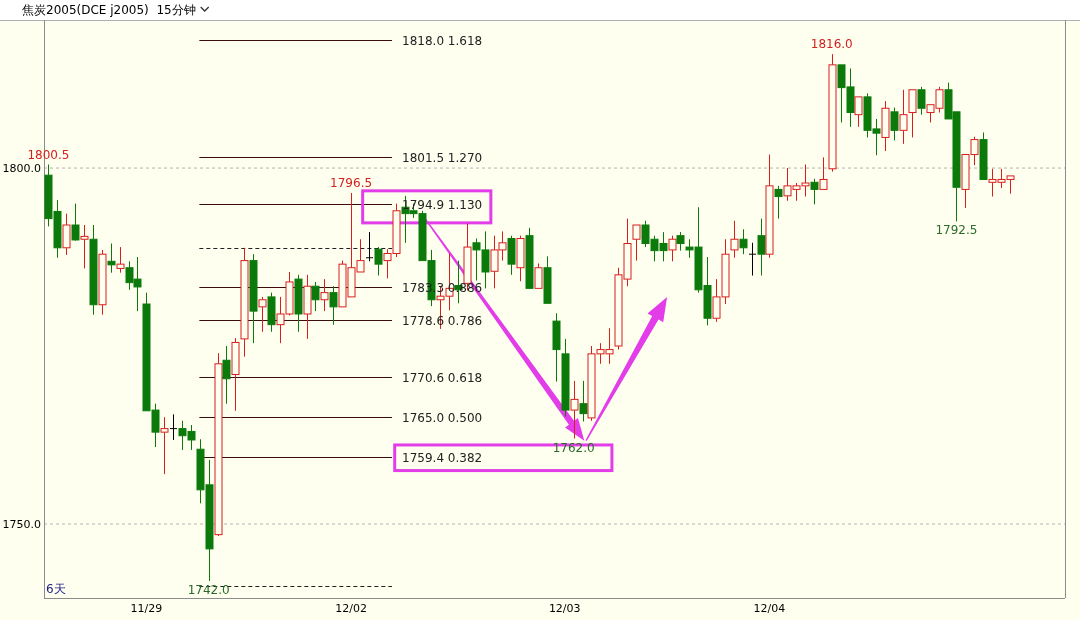 Image resolution: width=1080 pixels, height=620 pixels. What do you see at coordinates (831, 44) in the screenshot?
I see `annotation: 1816.0` at bounding box center [831, 44].